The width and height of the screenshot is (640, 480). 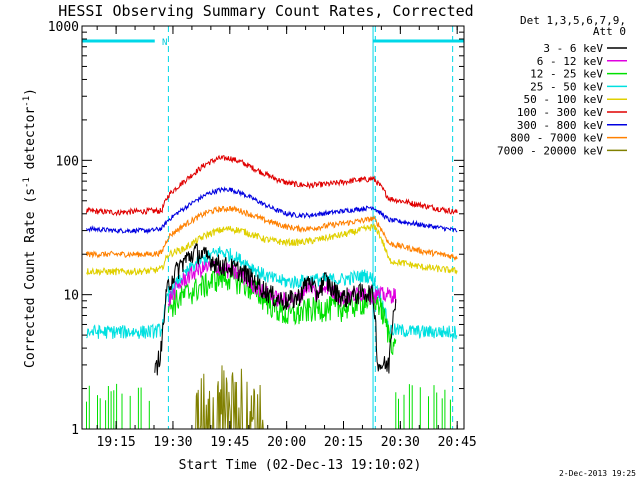 I want to click on legend-label-3-6kev: 3 - 6 keV, so click(x=573, y=48).